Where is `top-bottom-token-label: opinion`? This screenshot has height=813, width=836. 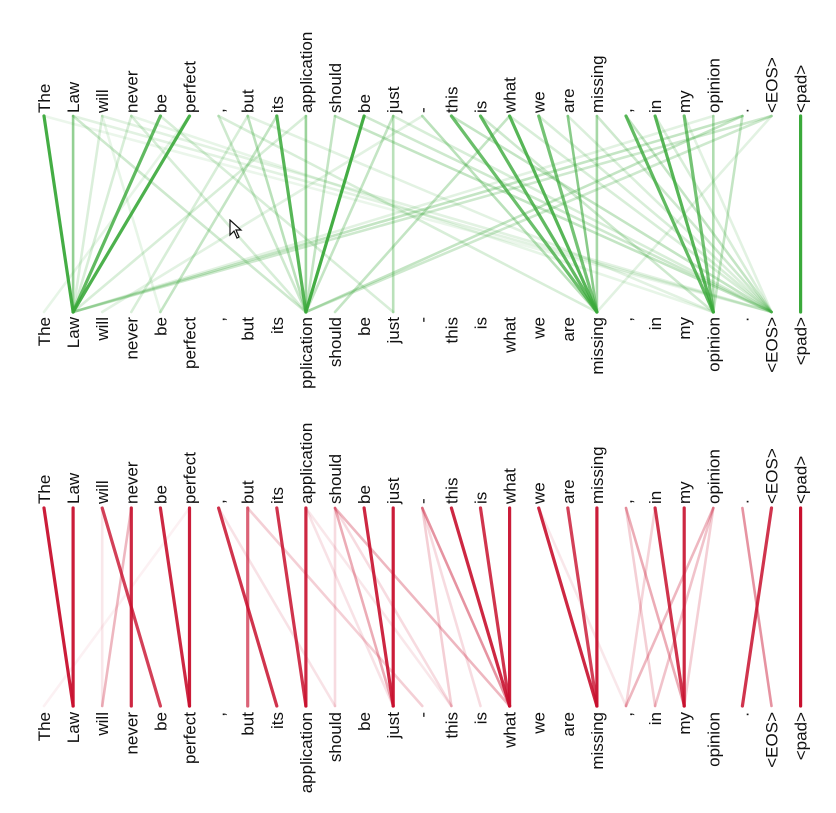
top-bottom-token-label: opinion is located at coordinates (713, 344).